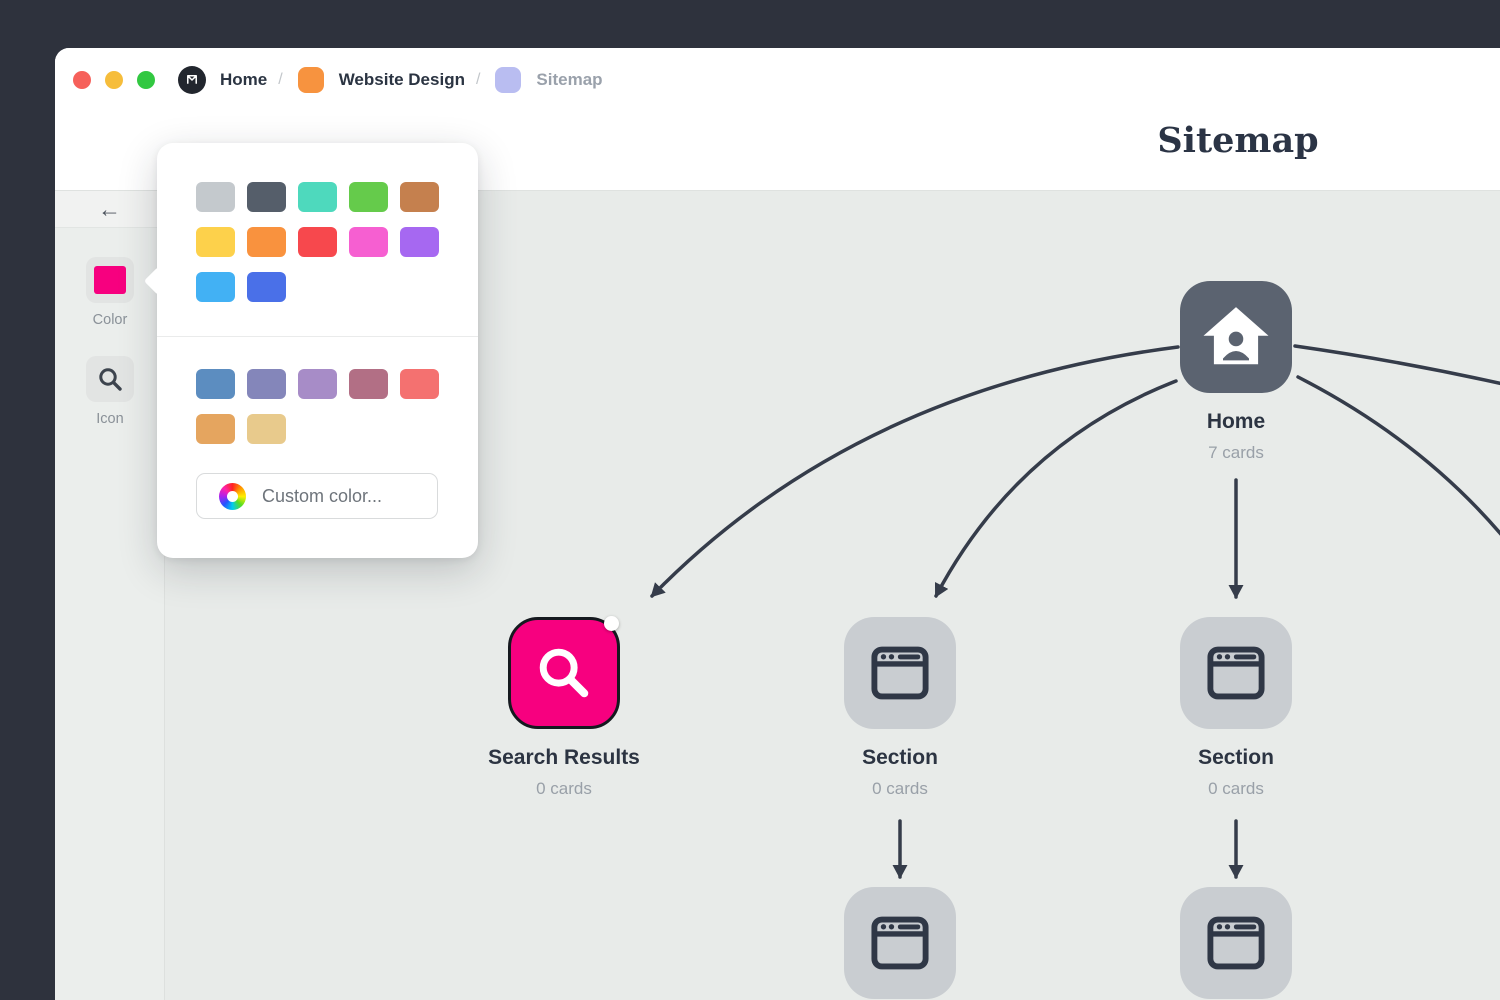  I want to click on standard-color-palette, so click(321, 242).